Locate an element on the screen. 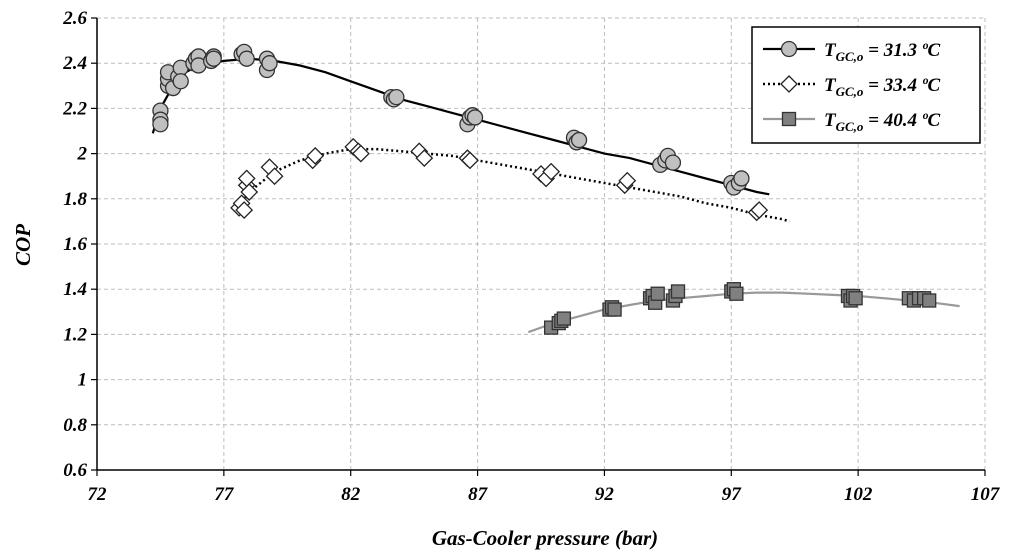  x-tick-label: 102 is located at coordinates (858, 494).